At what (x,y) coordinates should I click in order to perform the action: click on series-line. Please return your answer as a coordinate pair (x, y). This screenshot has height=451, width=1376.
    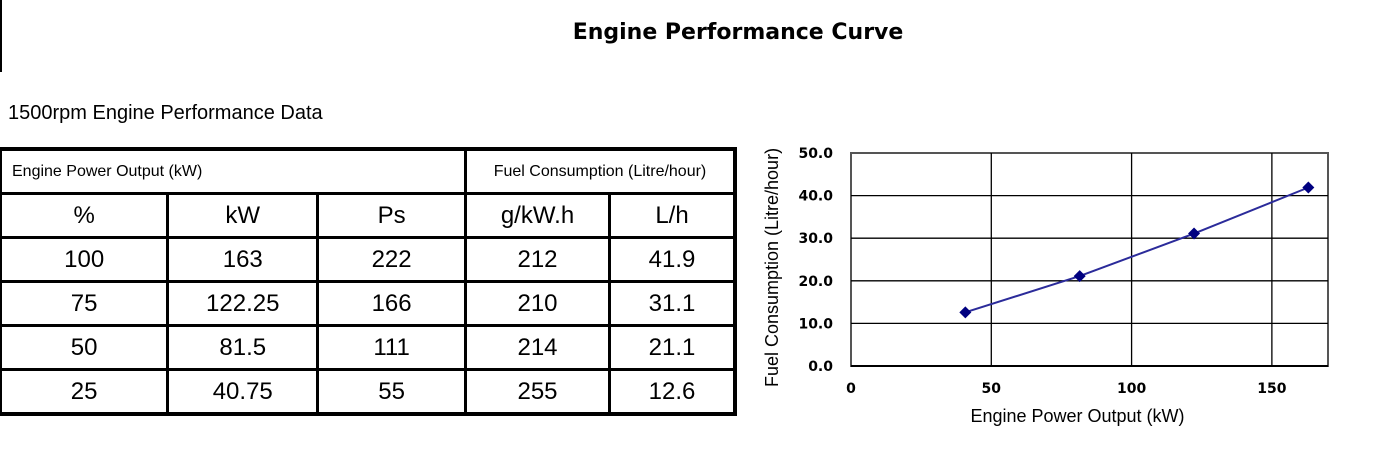
    Looking at the image, I should click on (1137, 250).